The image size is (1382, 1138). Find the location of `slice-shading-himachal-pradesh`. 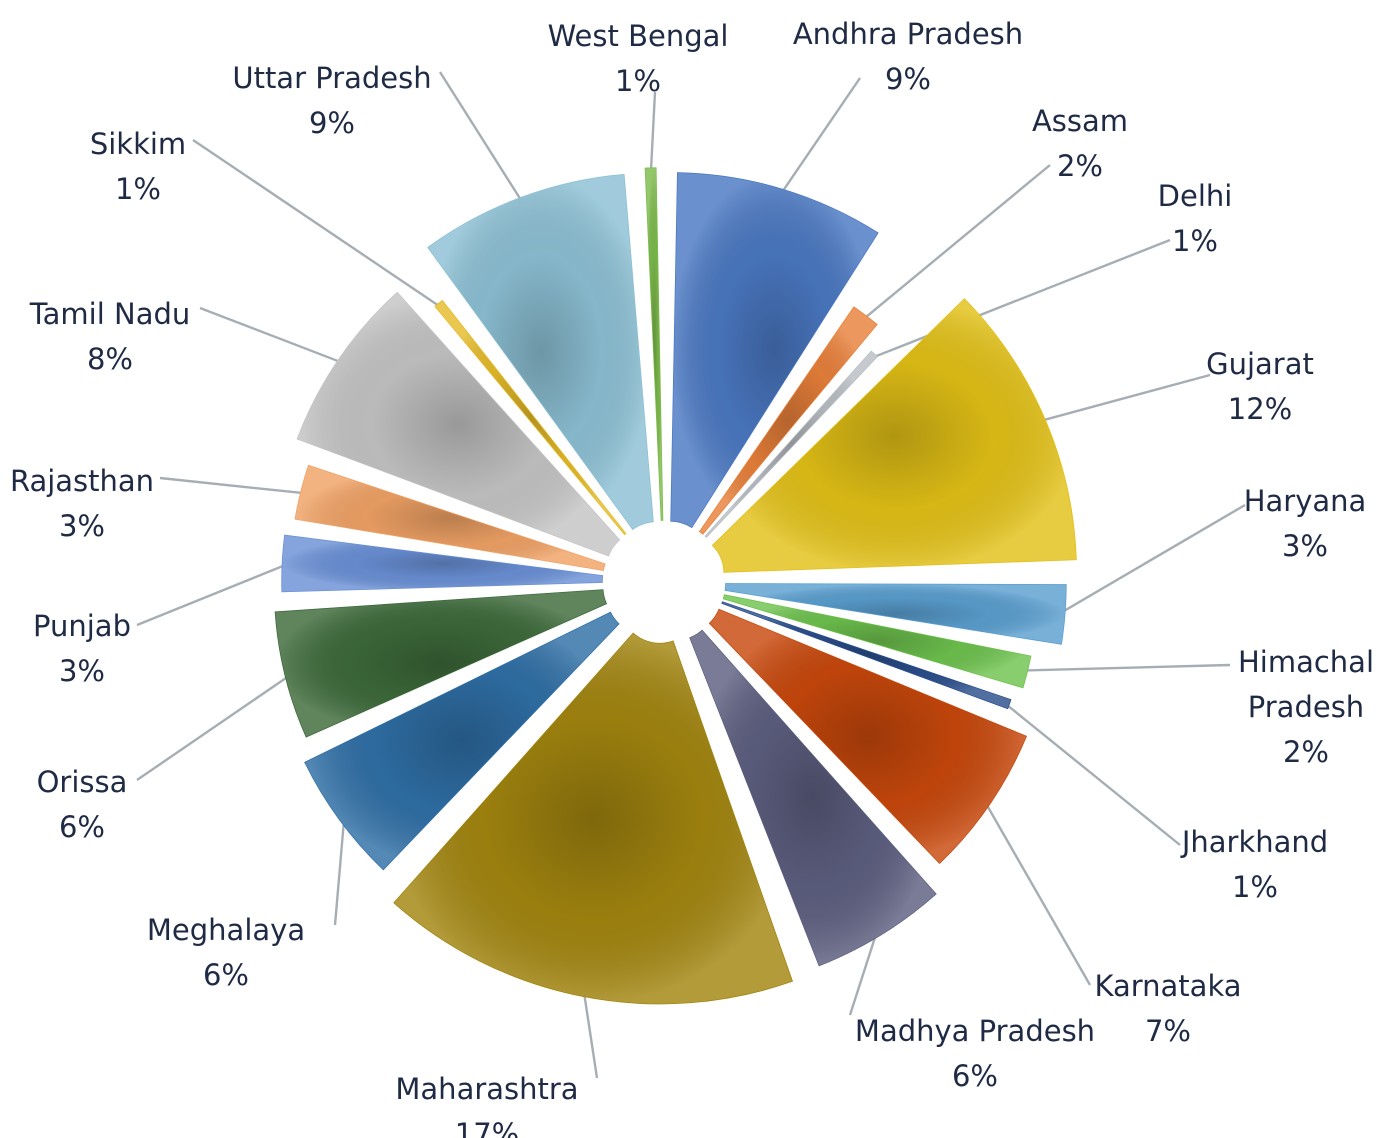

slice-shading-himachal-pradesh is located at coordinates (877, 641).